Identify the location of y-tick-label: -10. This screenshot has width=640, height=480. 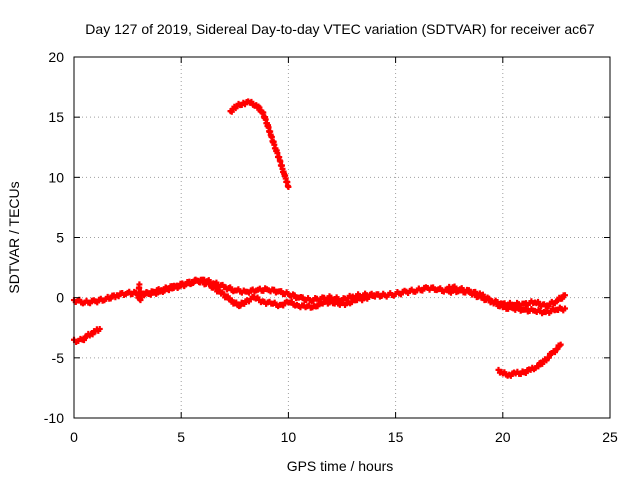
(54, 418).